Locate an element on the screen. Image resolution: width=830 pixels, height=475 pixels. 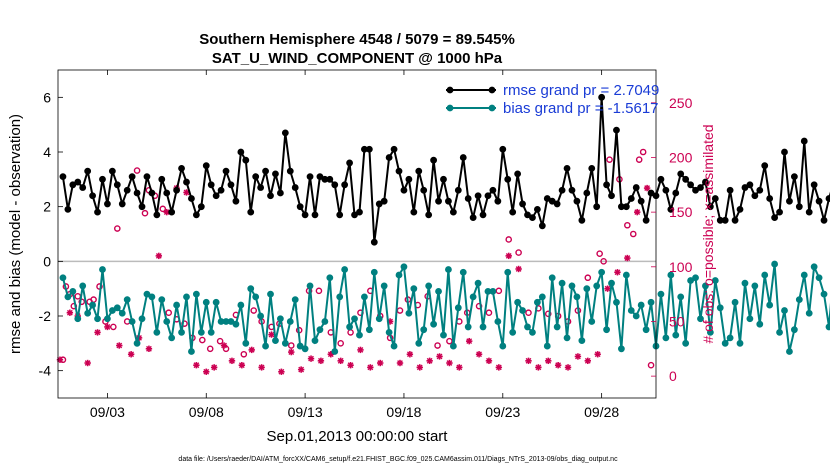
x-tick-label: 09/08 is located at coordinates (206, 412).